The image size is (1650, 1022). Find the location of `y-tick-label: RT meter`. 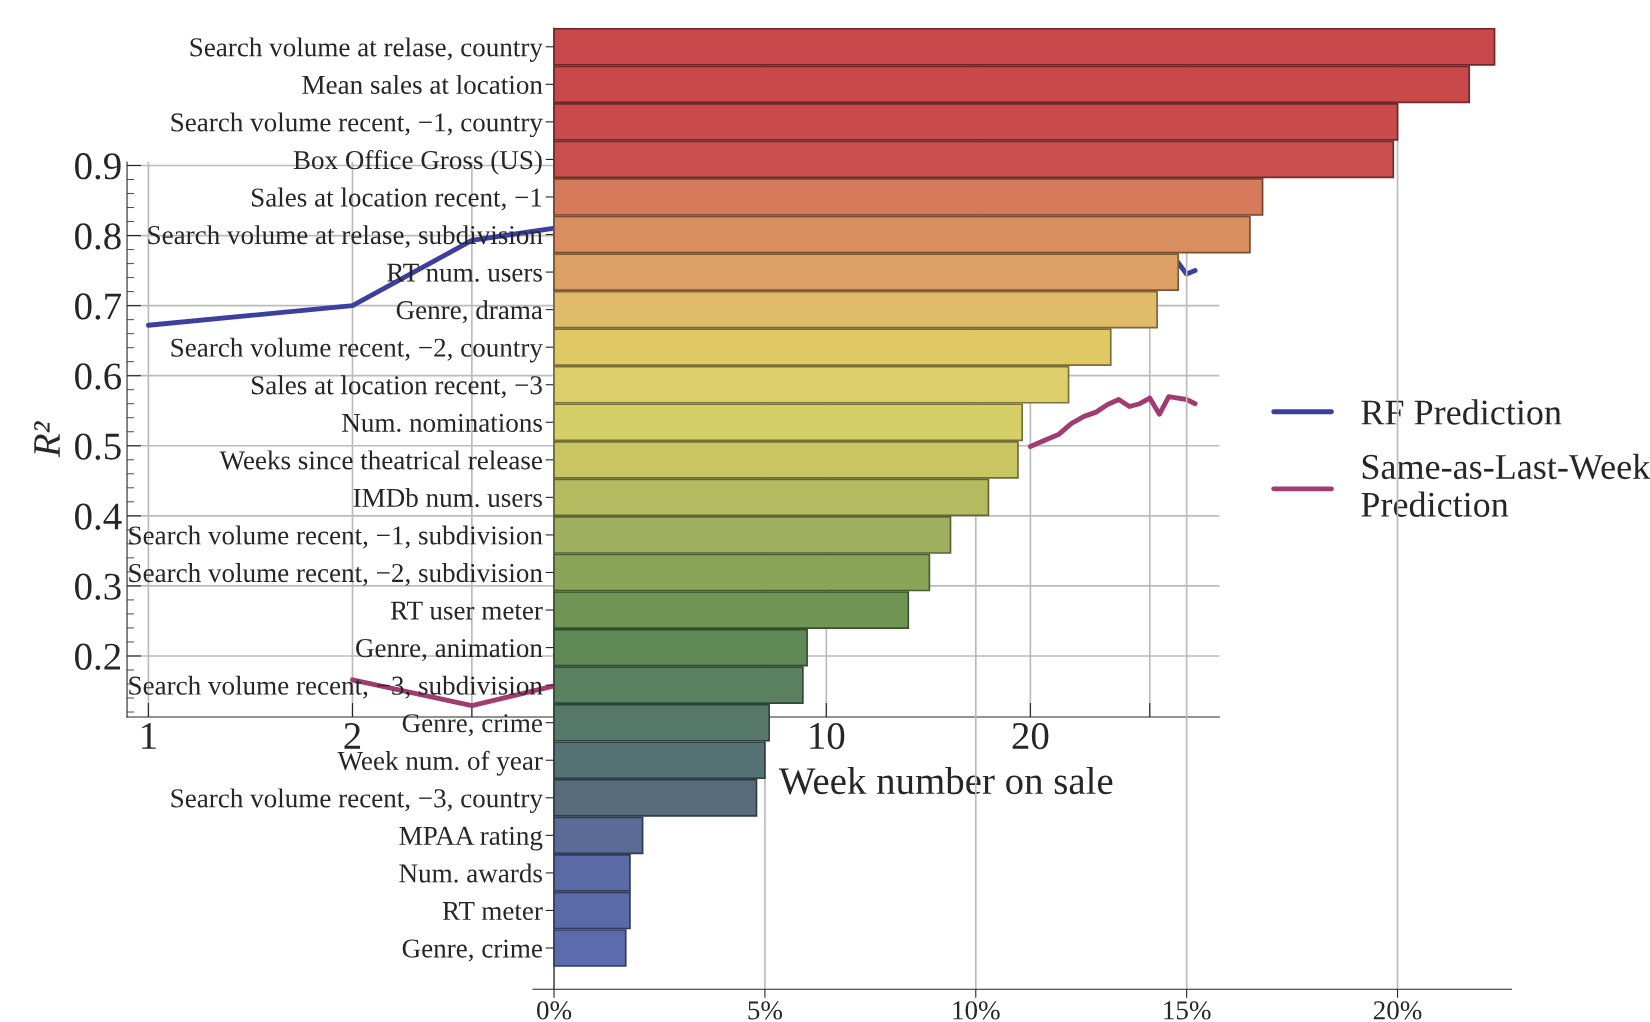

y-tick-label: RT meter is located at coordinates (492, 911).